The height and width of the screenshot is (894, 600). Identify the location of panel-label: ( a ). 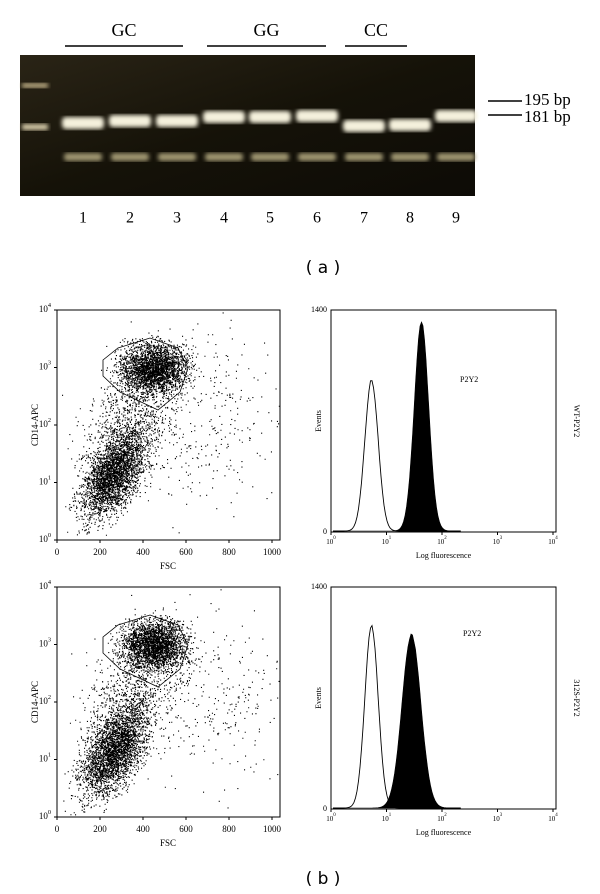
(323, 268).